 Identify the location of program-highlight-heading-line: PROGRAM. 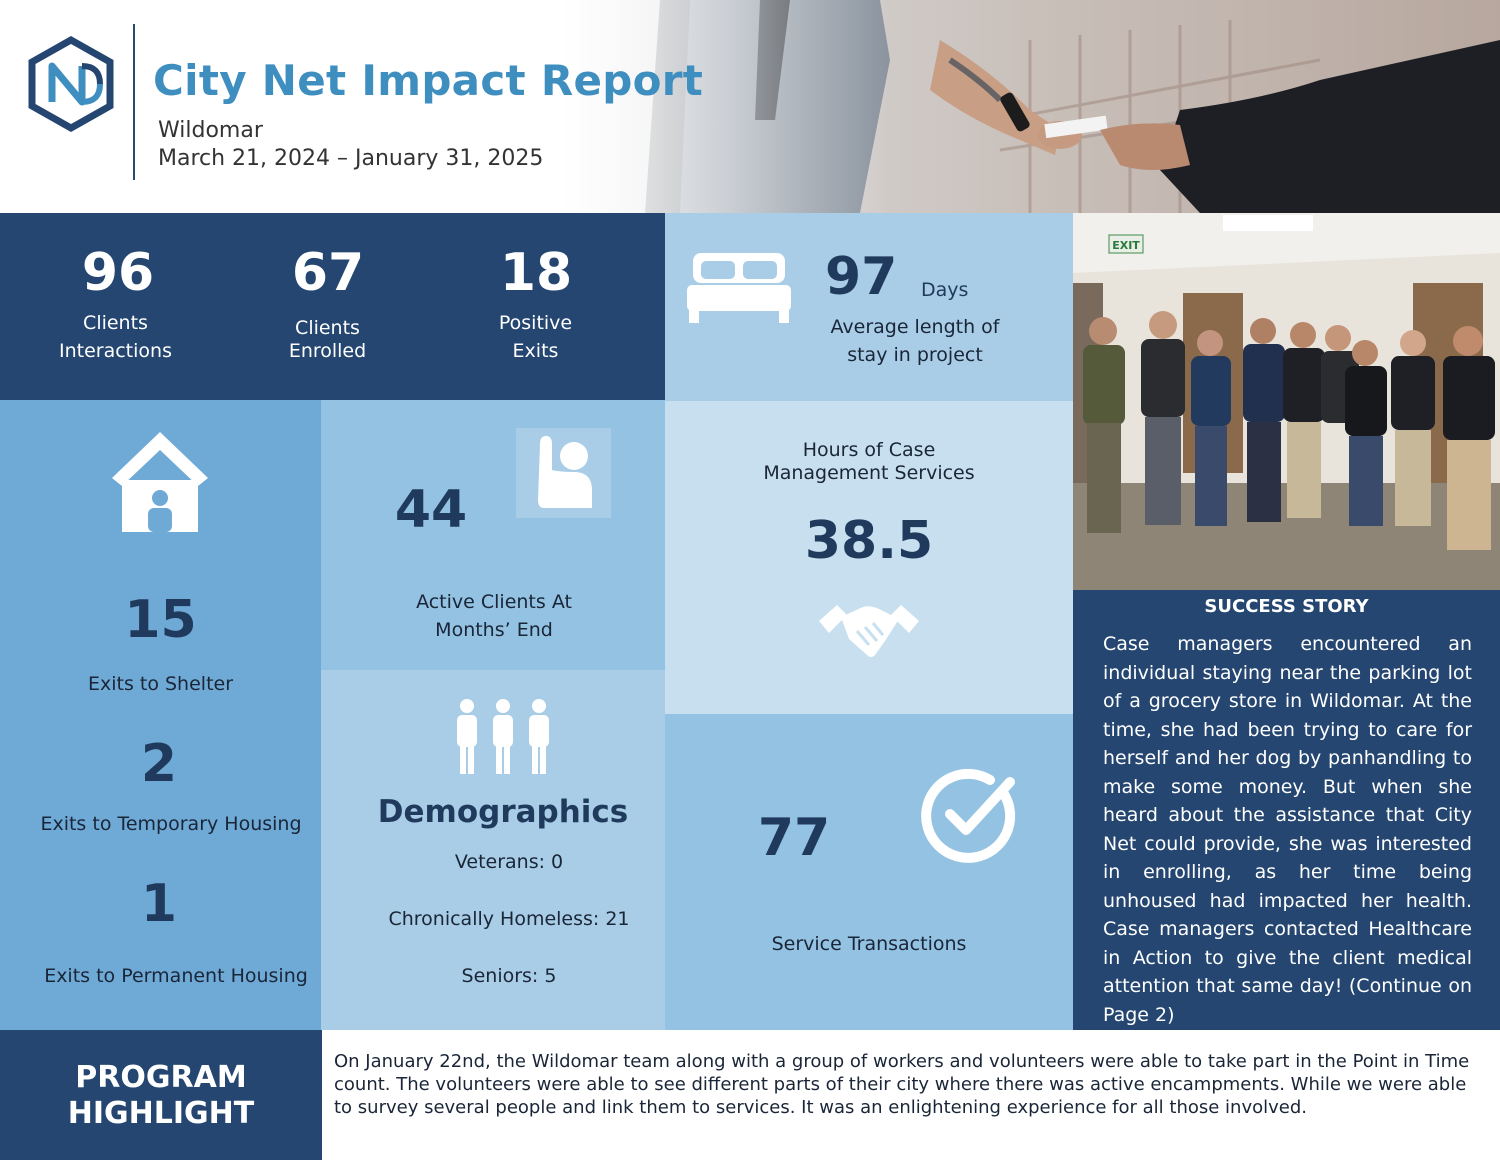
(161, 1077).